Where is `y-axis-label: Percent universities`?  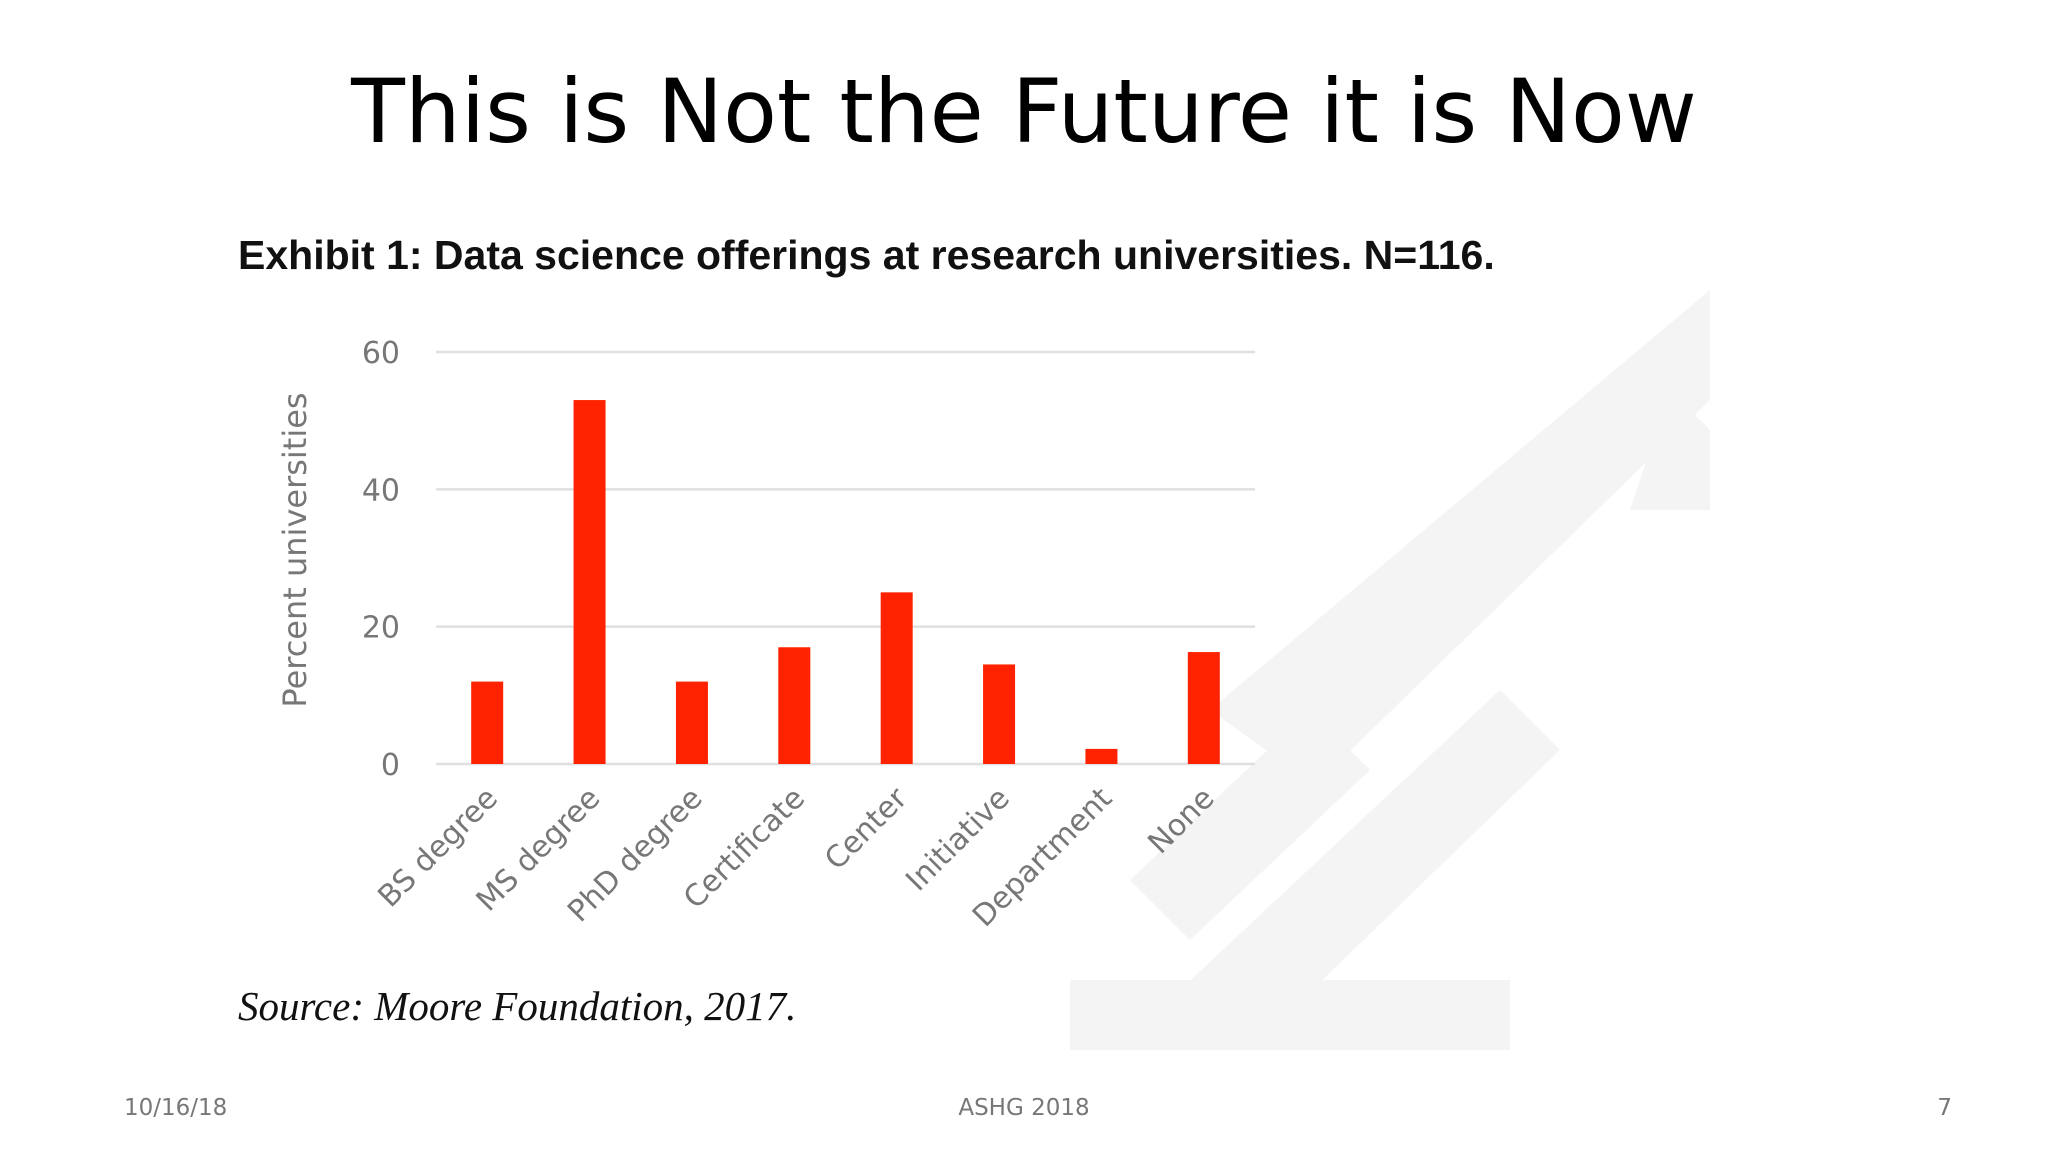 y-axis-label: Percent universities is located at coordinates (295, 549).